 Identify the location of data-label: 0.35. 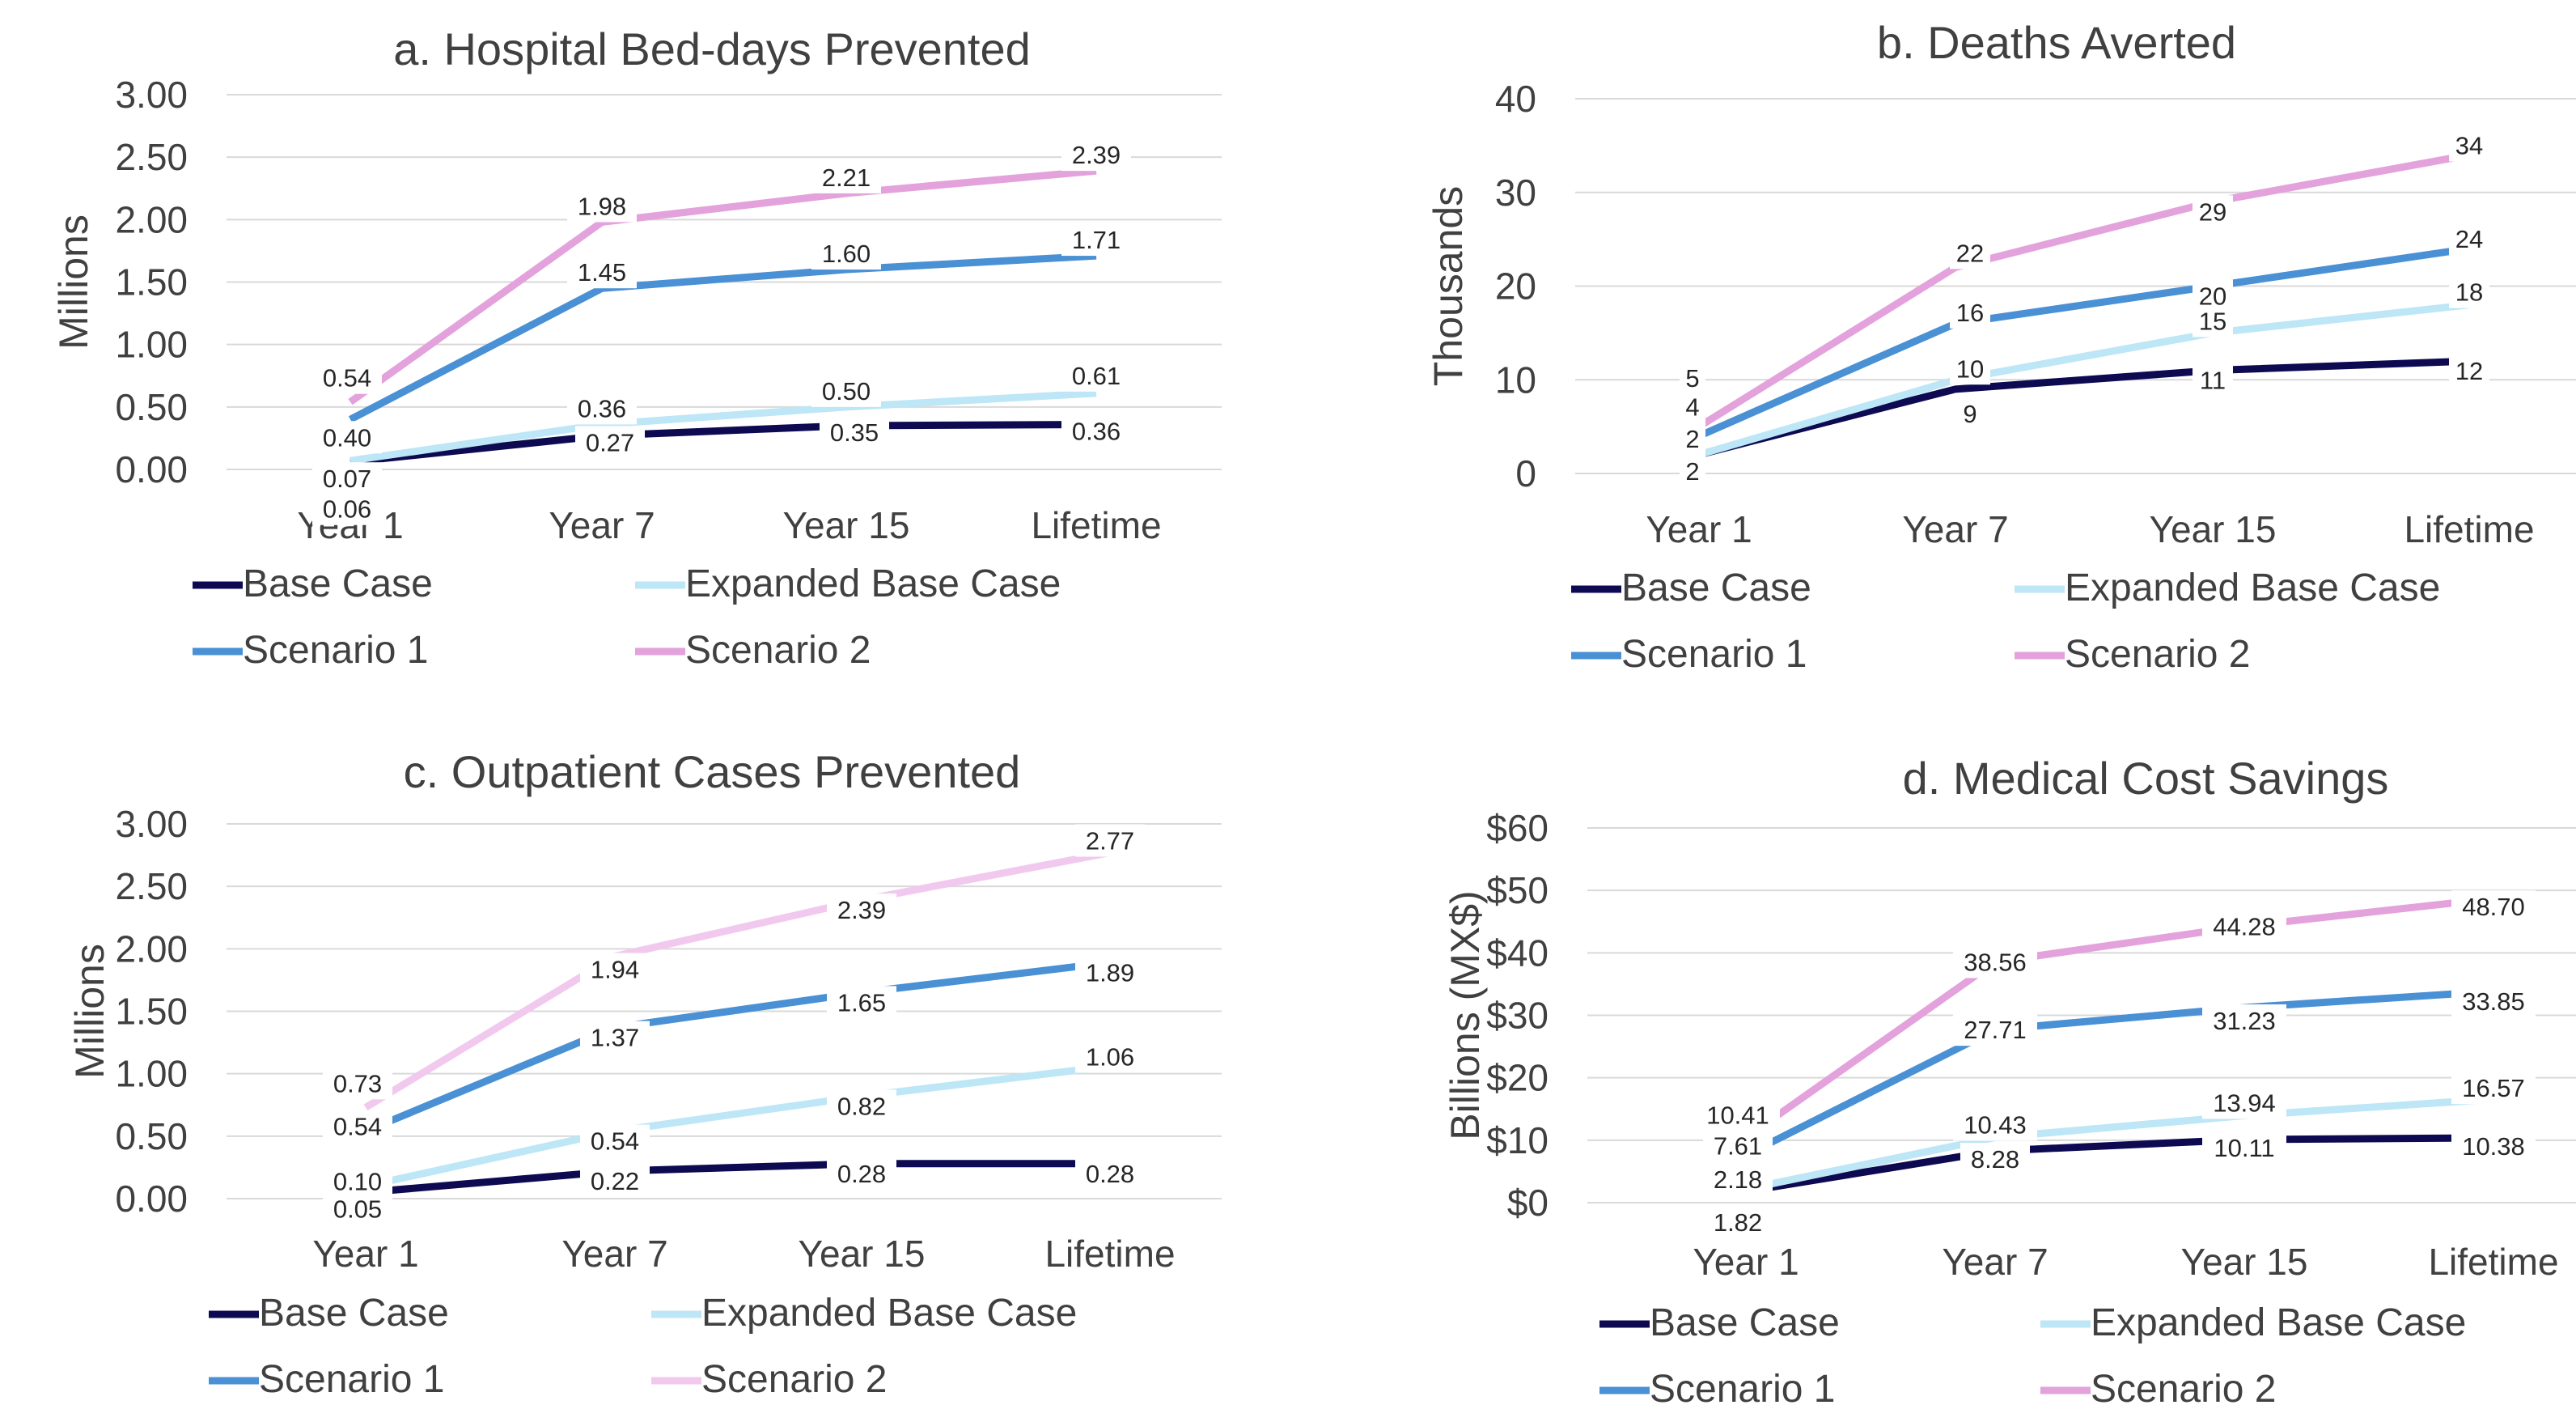
(854, 432).